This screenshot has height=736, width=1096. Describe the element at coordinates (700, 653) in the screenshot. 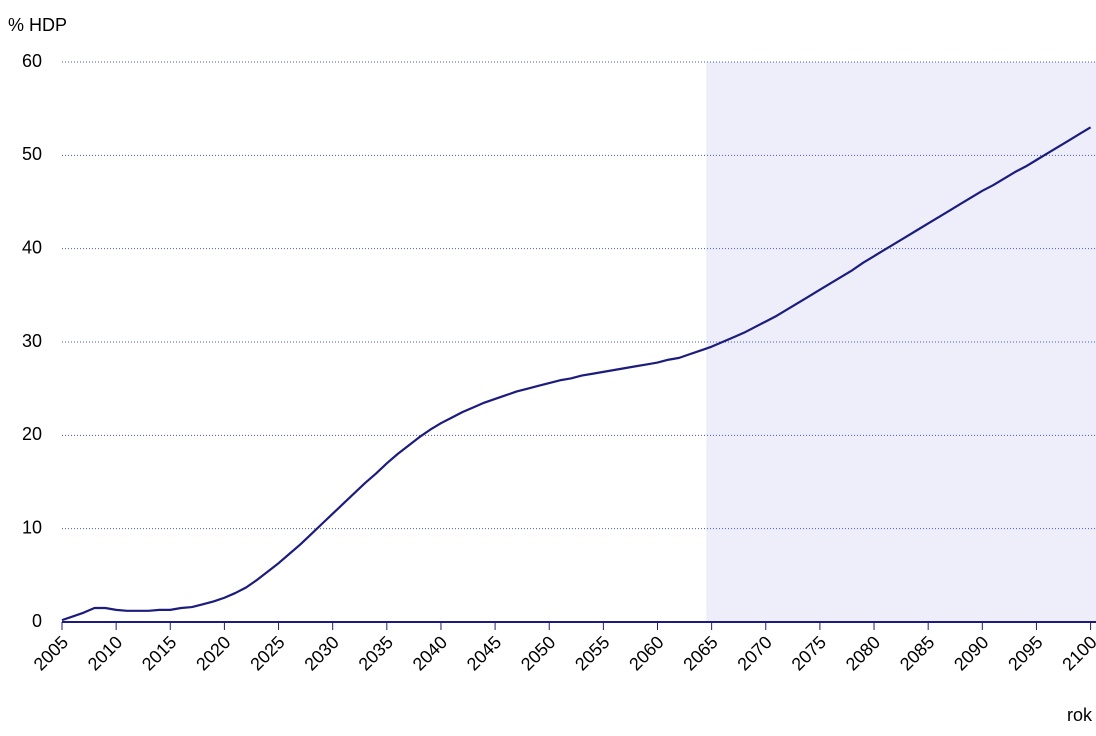

I see `x-tick-label: 2065` at that location.